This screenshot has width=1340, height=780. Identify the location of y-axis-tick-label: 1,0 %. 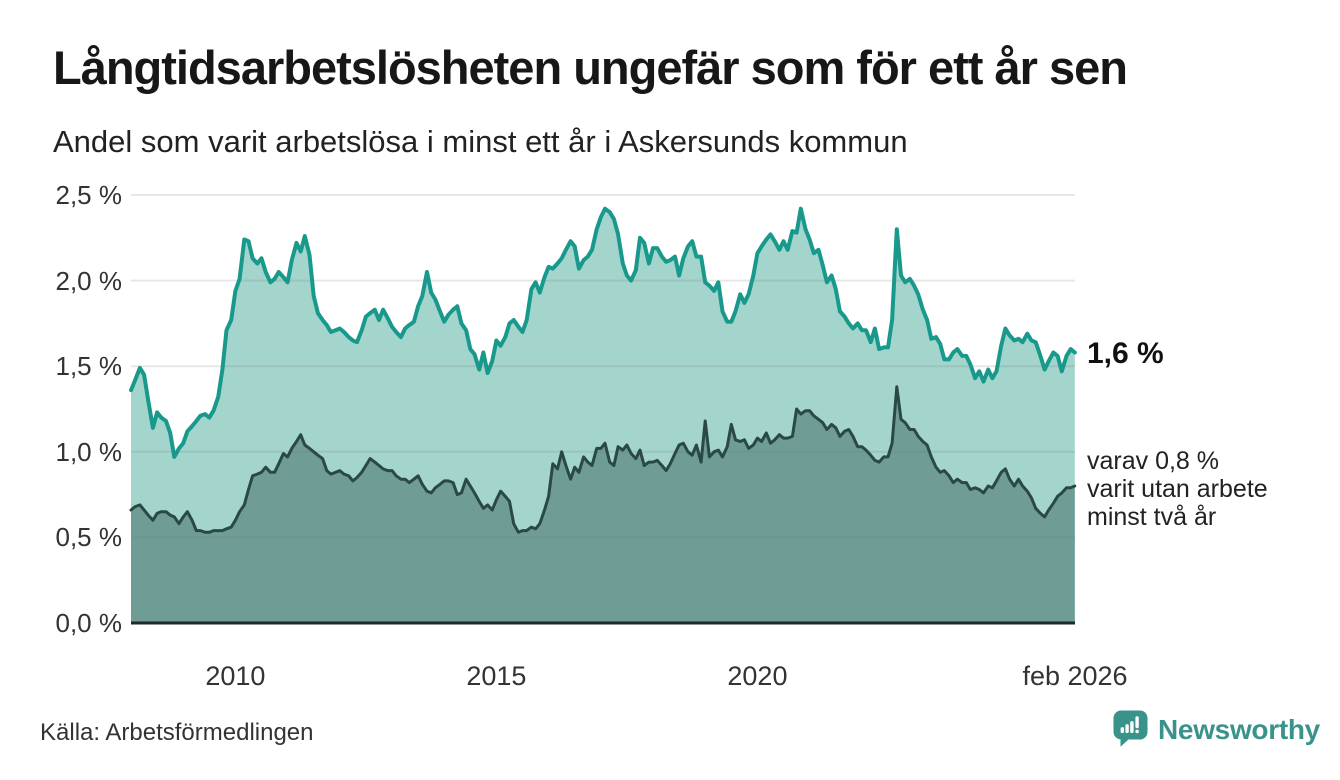
(89, 451).